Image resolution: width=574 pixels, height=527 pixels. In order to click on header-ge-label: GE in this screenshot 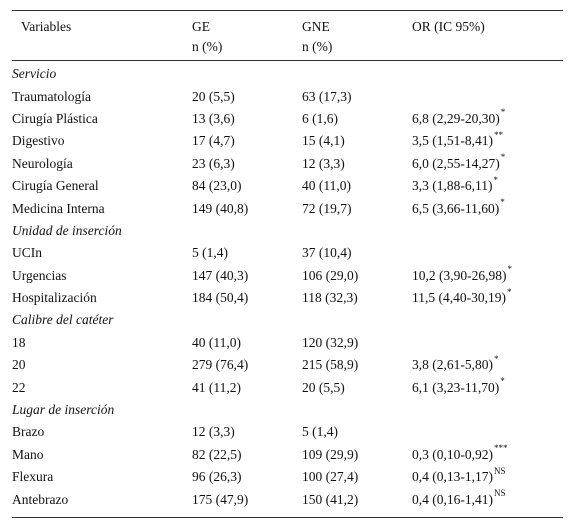, I will do `click(201, 26)`.